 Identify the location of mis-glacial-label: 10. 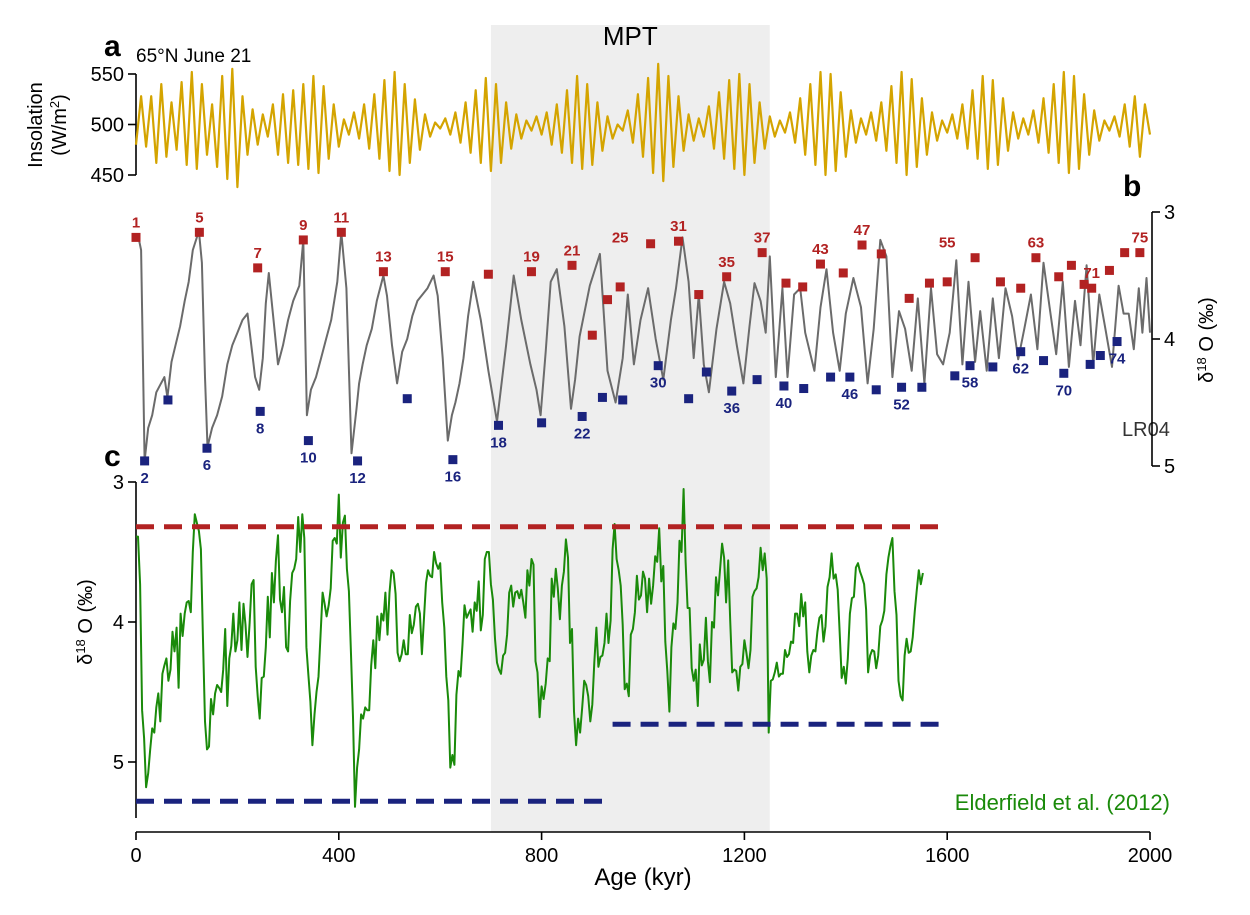
(308, 458).